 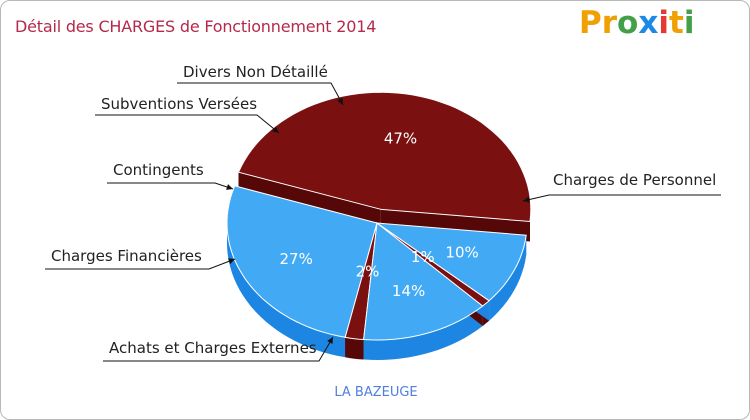 I want to click on pie-percent-label: 14%, so click(x=408, y=291).